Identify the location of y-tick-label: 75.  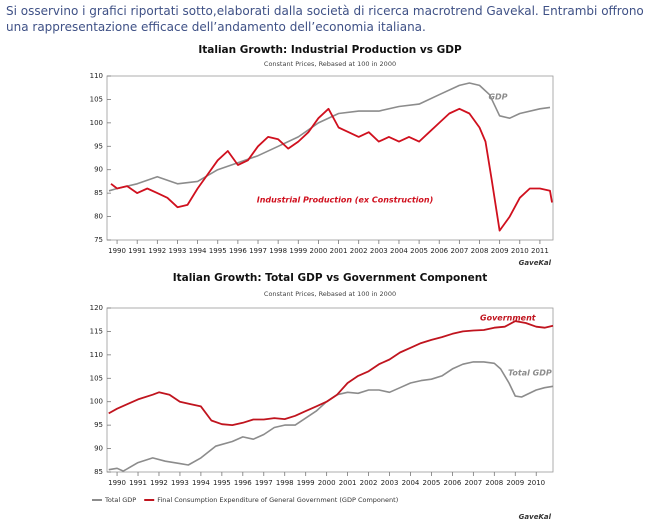
(98, 240).